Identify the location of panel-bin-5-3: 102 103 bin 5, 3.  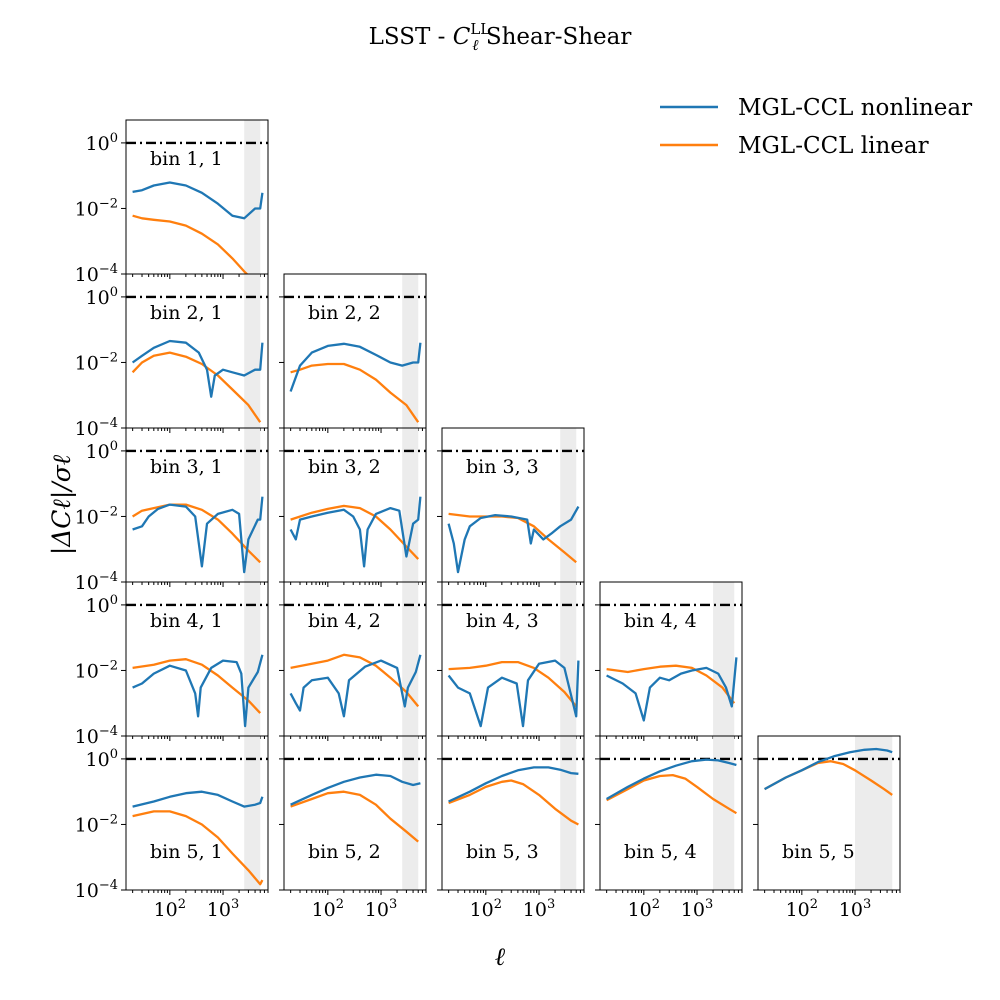
(511, 828).